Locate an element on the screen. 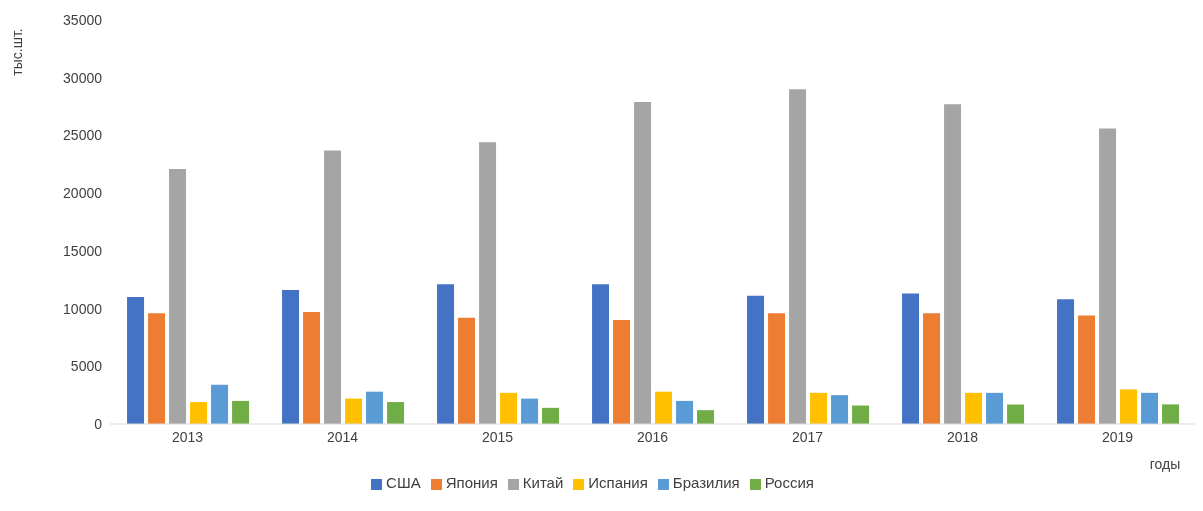  x-tick-label: 2015 is located at coordinates (497, 436).